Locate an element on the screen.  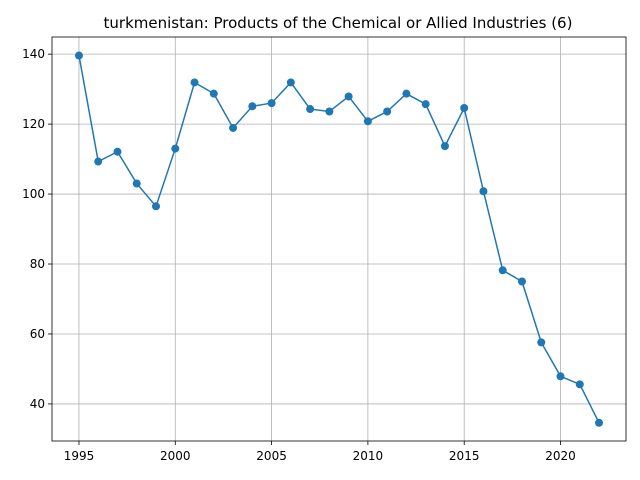
y-tick-label: 100 is located at coordinates (33, 194).